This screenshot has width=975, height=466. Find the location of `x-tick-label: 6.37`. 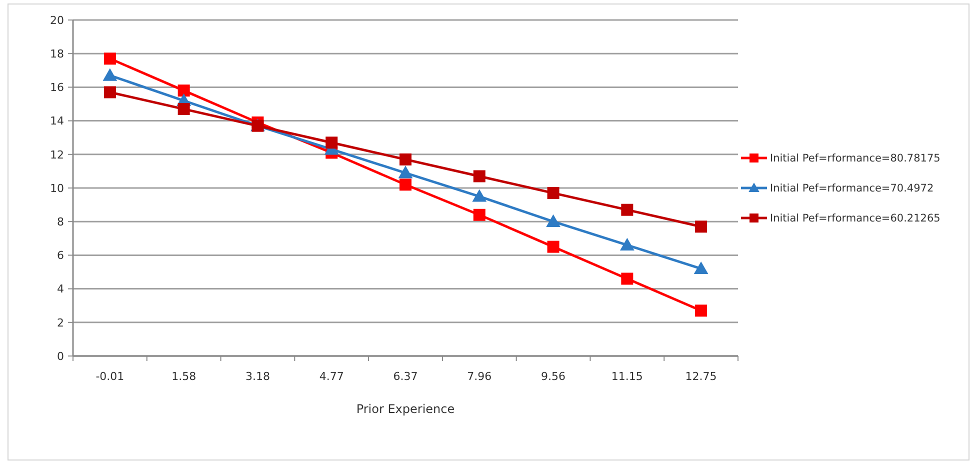

x-tick-label: 6.37 is located at coordinates (405, 376).